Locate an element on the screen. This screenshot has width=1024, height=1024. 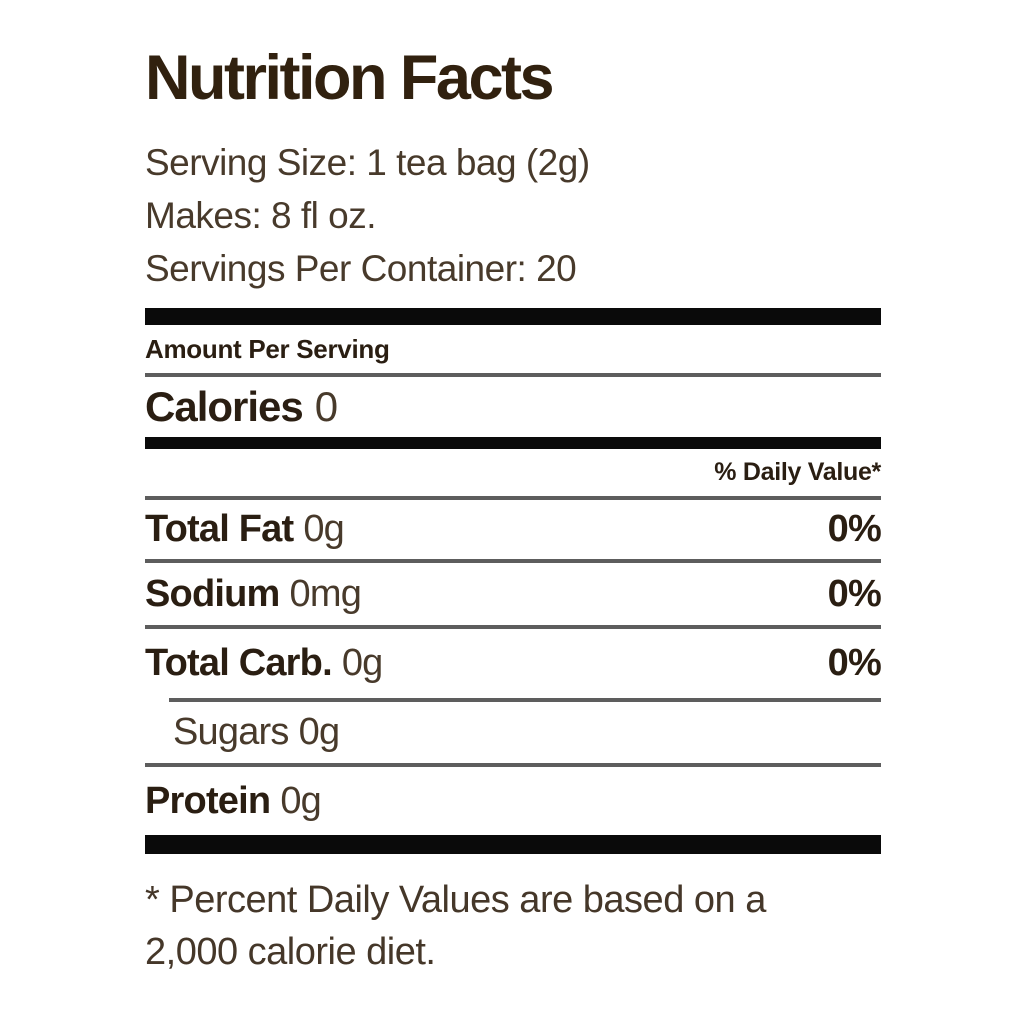
label-title: Nutrition Facts is located at coordinates (350, 78).